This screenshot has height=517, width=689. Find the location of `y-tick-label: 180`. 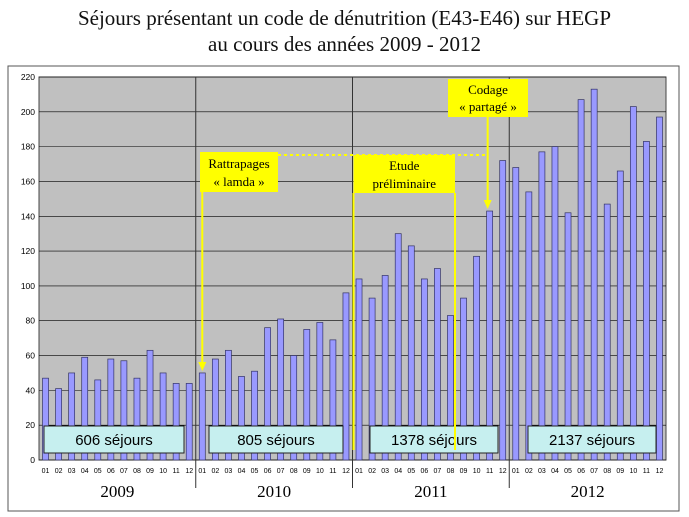

y-tick-label: 180 is located at coordinates (28, 147).